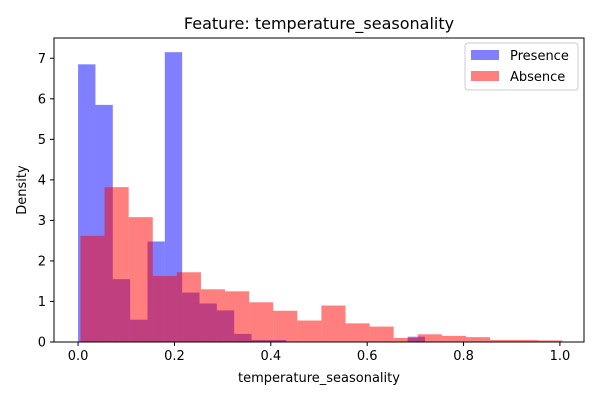  What do you see at coordinates (485, 76) in the screenshot?
I see `legend-swatch-absence` at bounding box center [485, 76].